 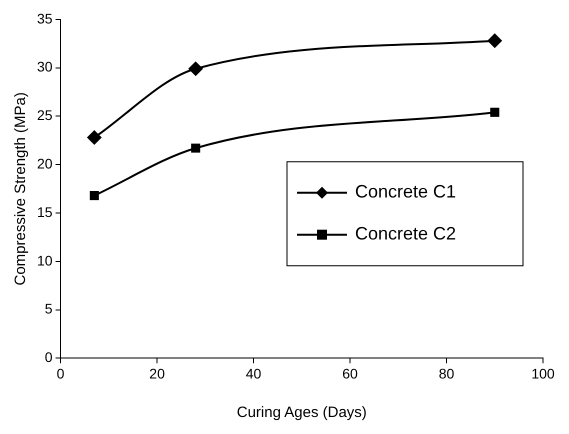 What do you see at coordinates (44, 163) in the screenshot?
I see `y-tick-label: 20` at bounding box center [44, 163].